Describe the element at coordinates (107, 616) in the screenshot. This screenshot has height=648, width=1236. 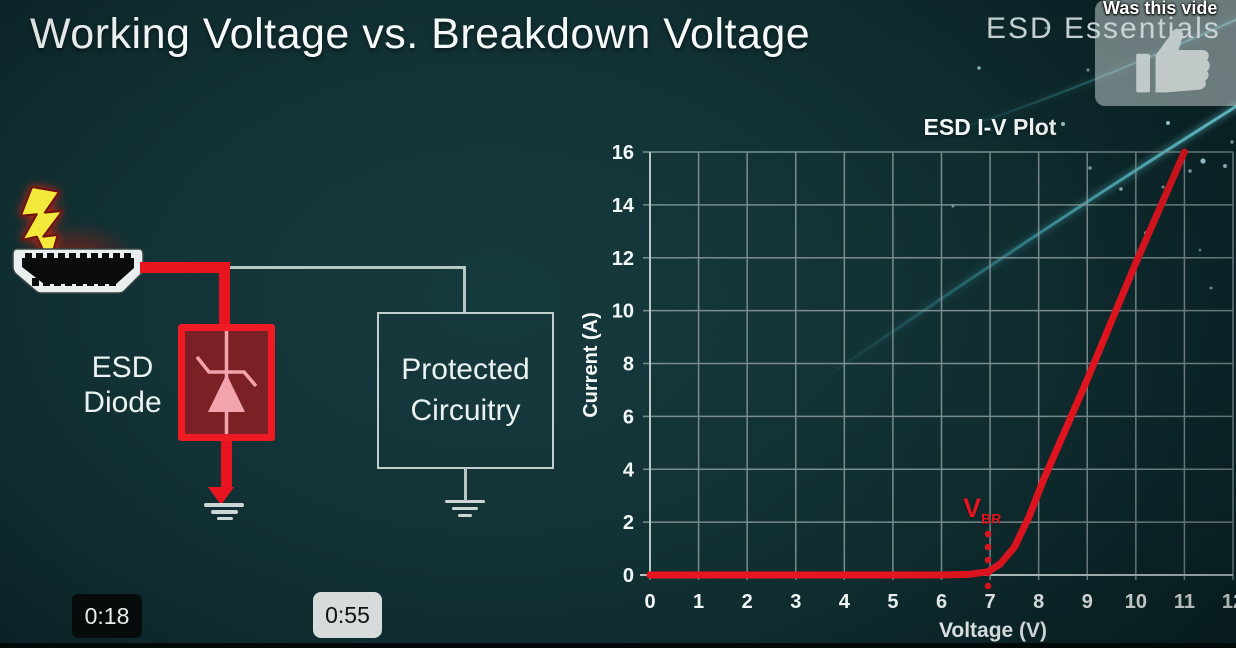
I see `timestamp-current: 0:18` at that location.